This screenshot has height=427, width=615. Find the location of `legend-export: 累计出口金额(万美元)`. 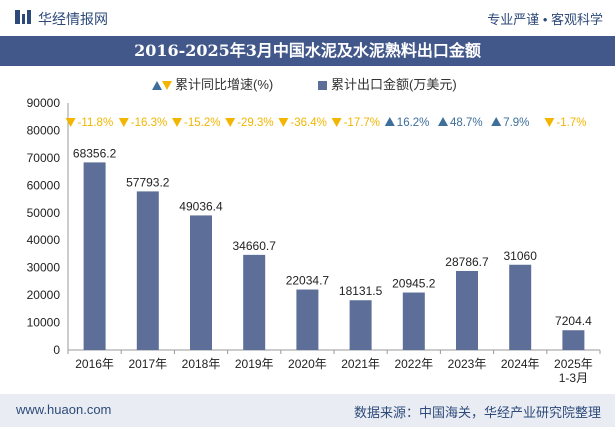

legend-export: 累计出口金额(万美元) is located at coordinates (387, 83).